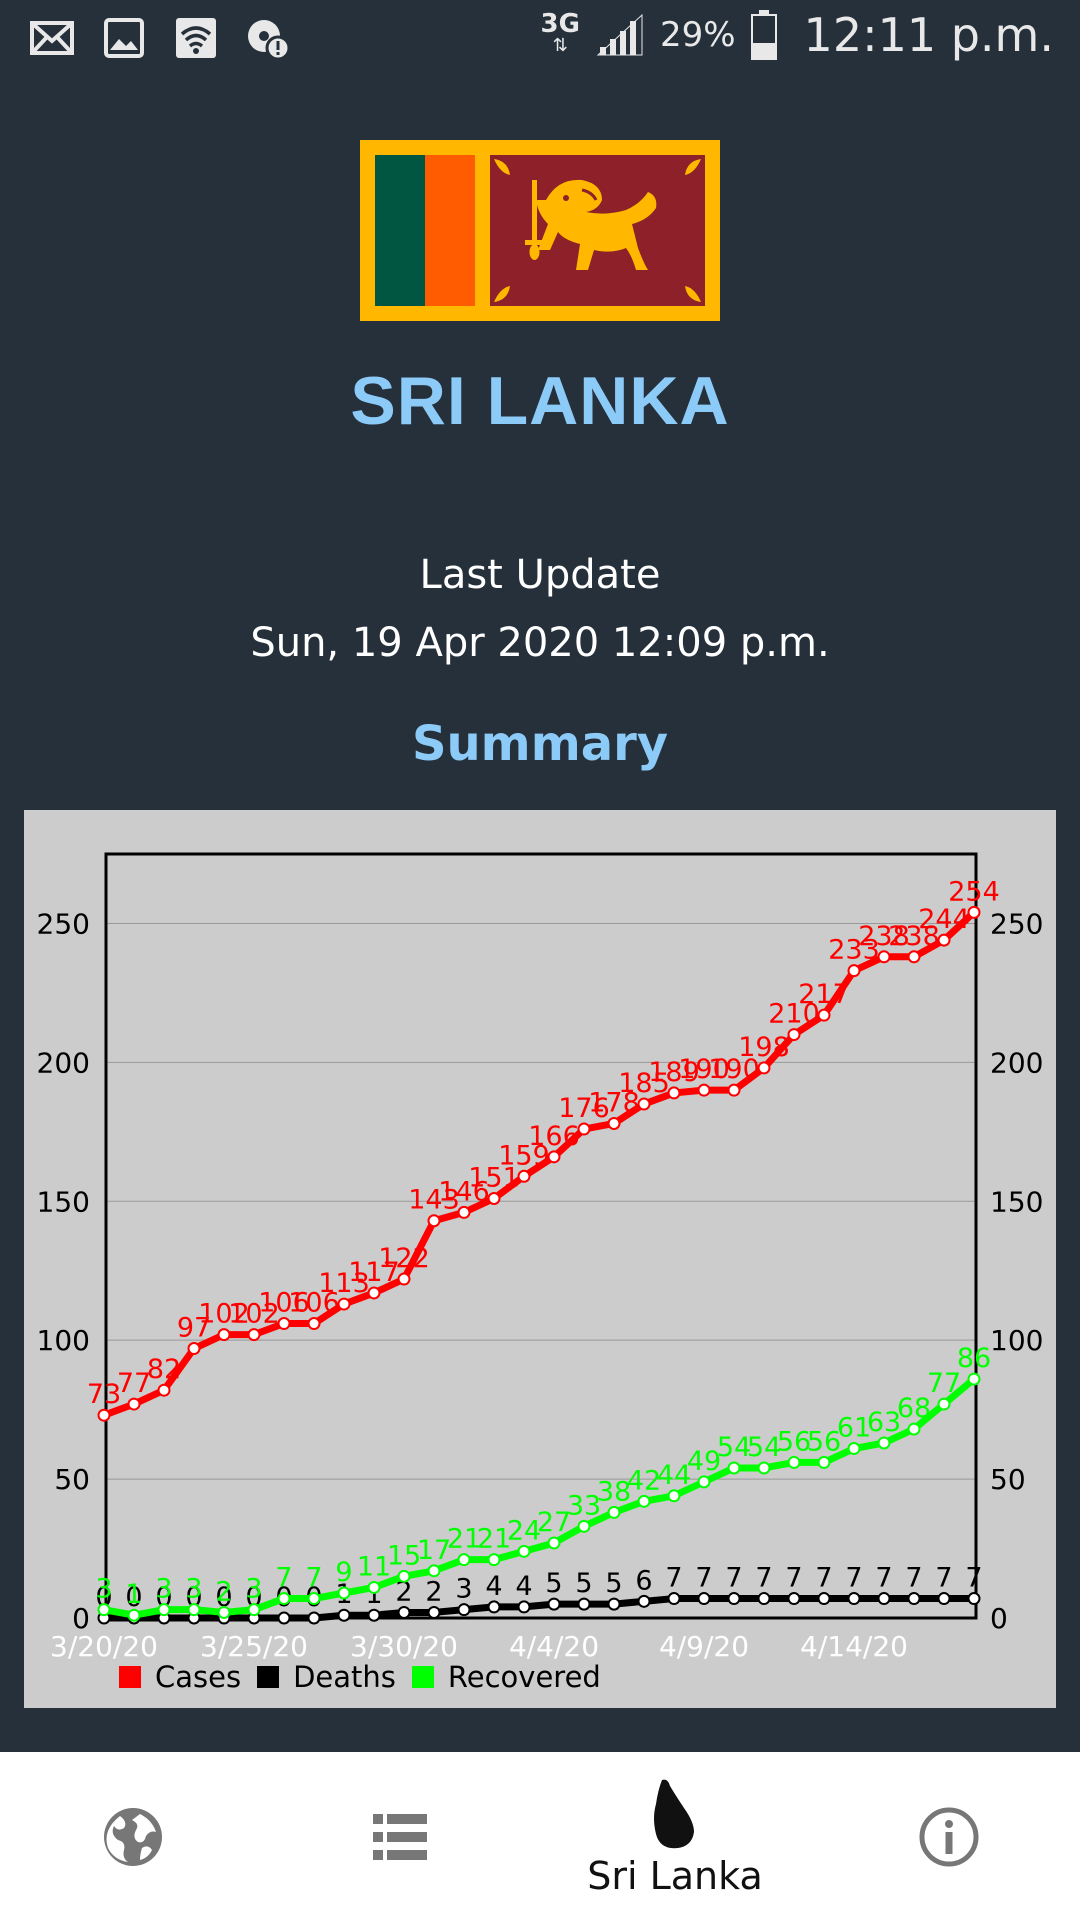 This screenshot has width=1080, height=1920. I want to click on data-label-recovered: 61, so click(854, 1428).